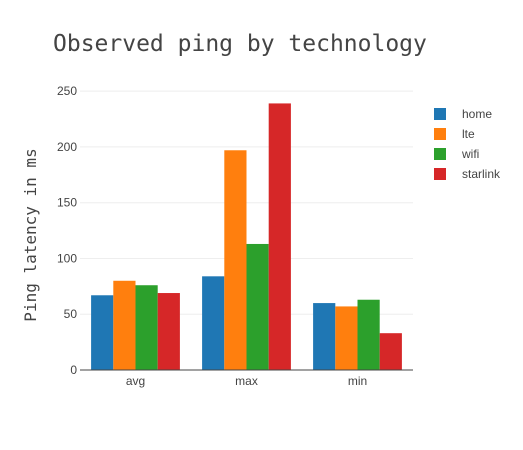 This screenshot has width=523, height=450. I want to click on bar-starlink-min, so click(390, 351).